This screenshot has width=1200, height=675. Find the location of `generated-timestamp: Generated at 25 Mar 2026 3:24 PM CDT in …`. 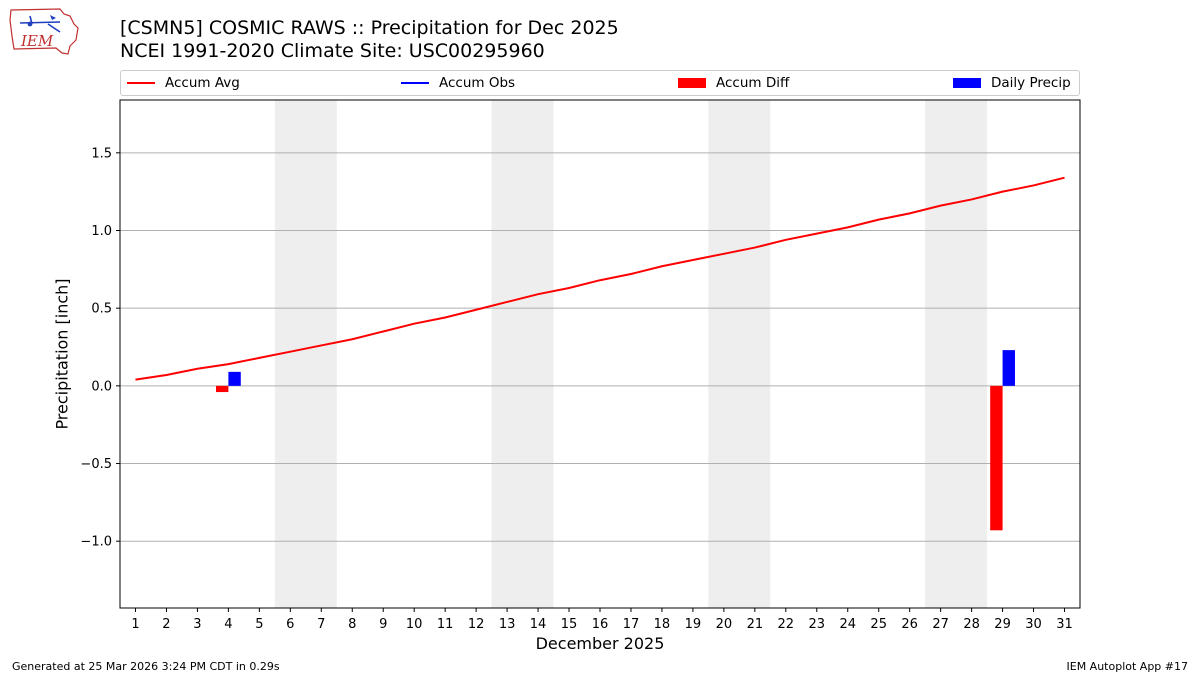

generated-timestamp: Generated at 25 Mar 2026 3:24 PM CDT in … is located at coordinates (146, 666).